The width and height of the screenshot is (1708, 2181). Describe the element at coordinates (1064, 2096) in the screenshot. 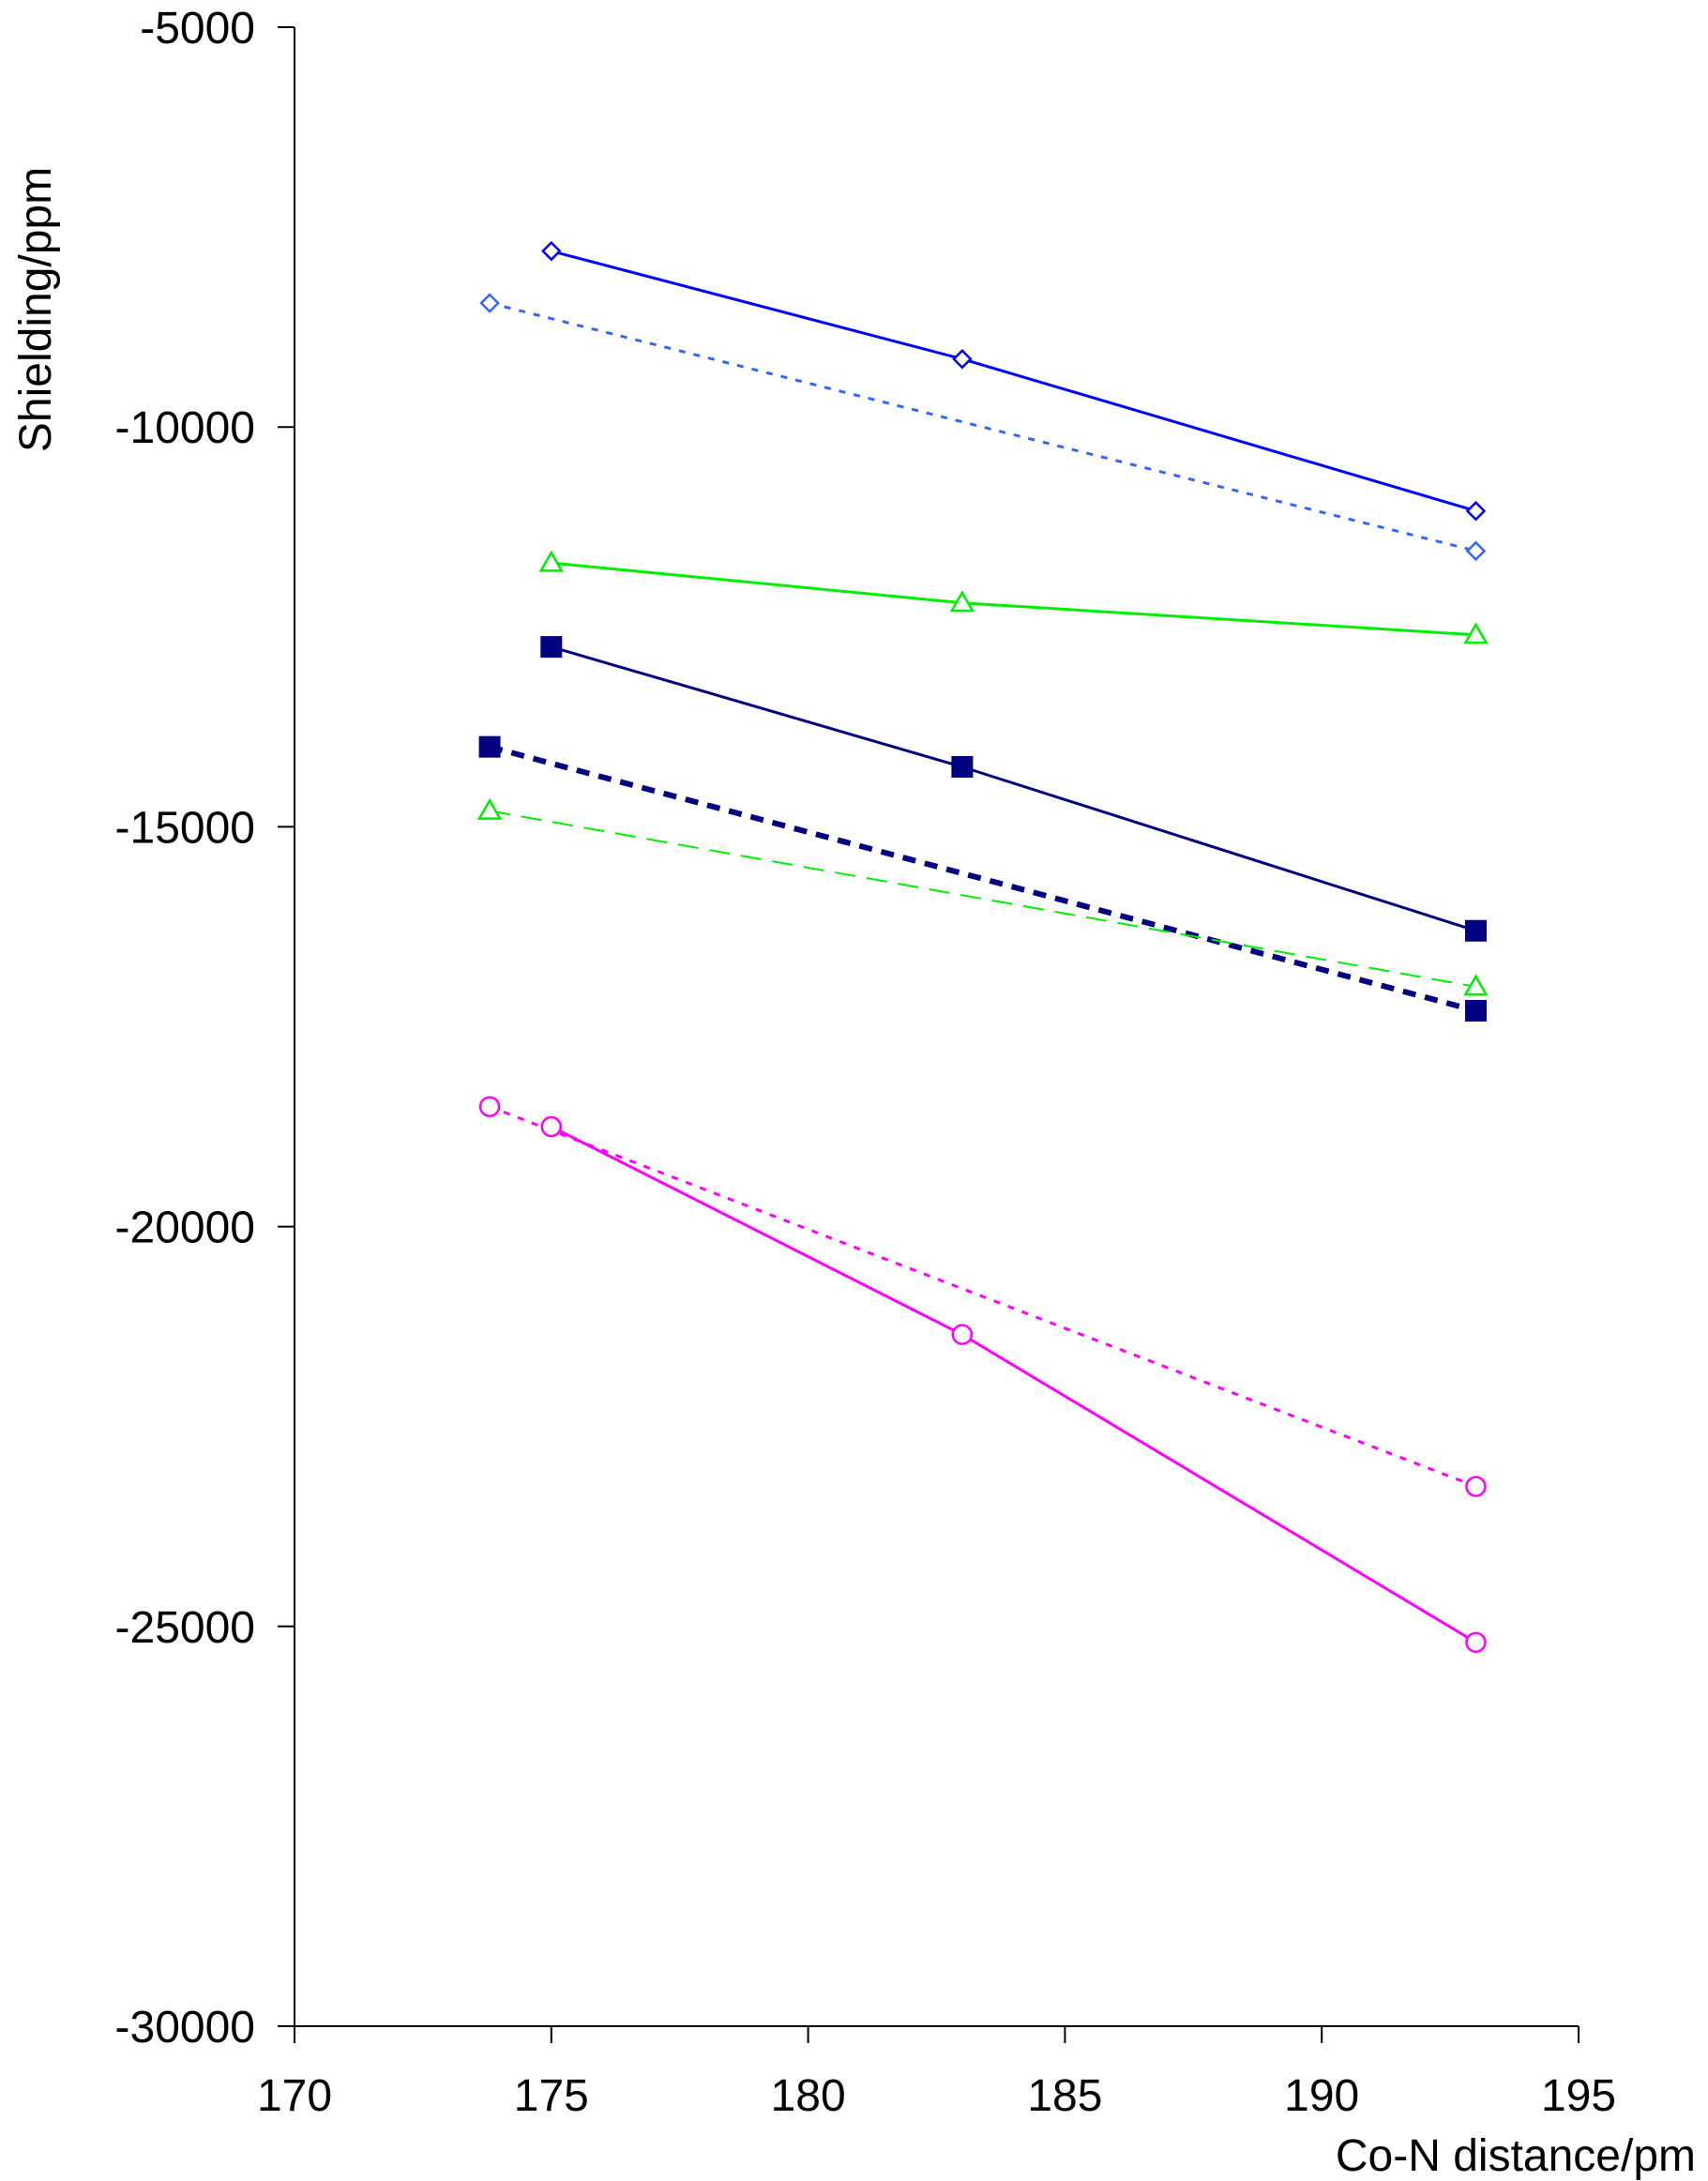

I see `x-tick-label: 185` at that location.